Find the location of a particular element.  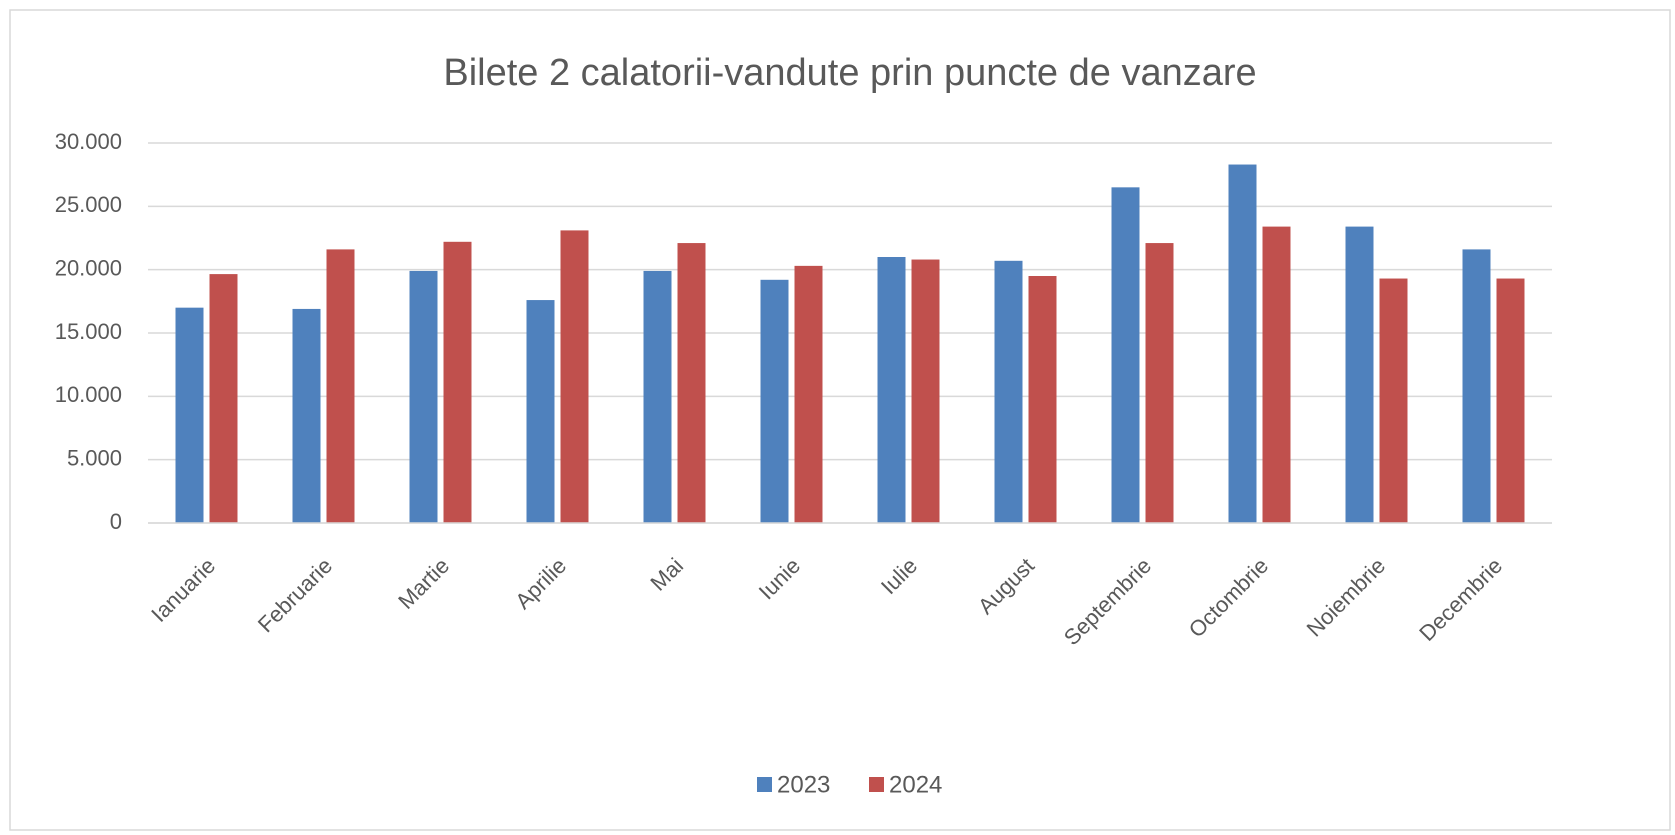

y-tick-label: 25.000 is located at coordinates (88, 204).